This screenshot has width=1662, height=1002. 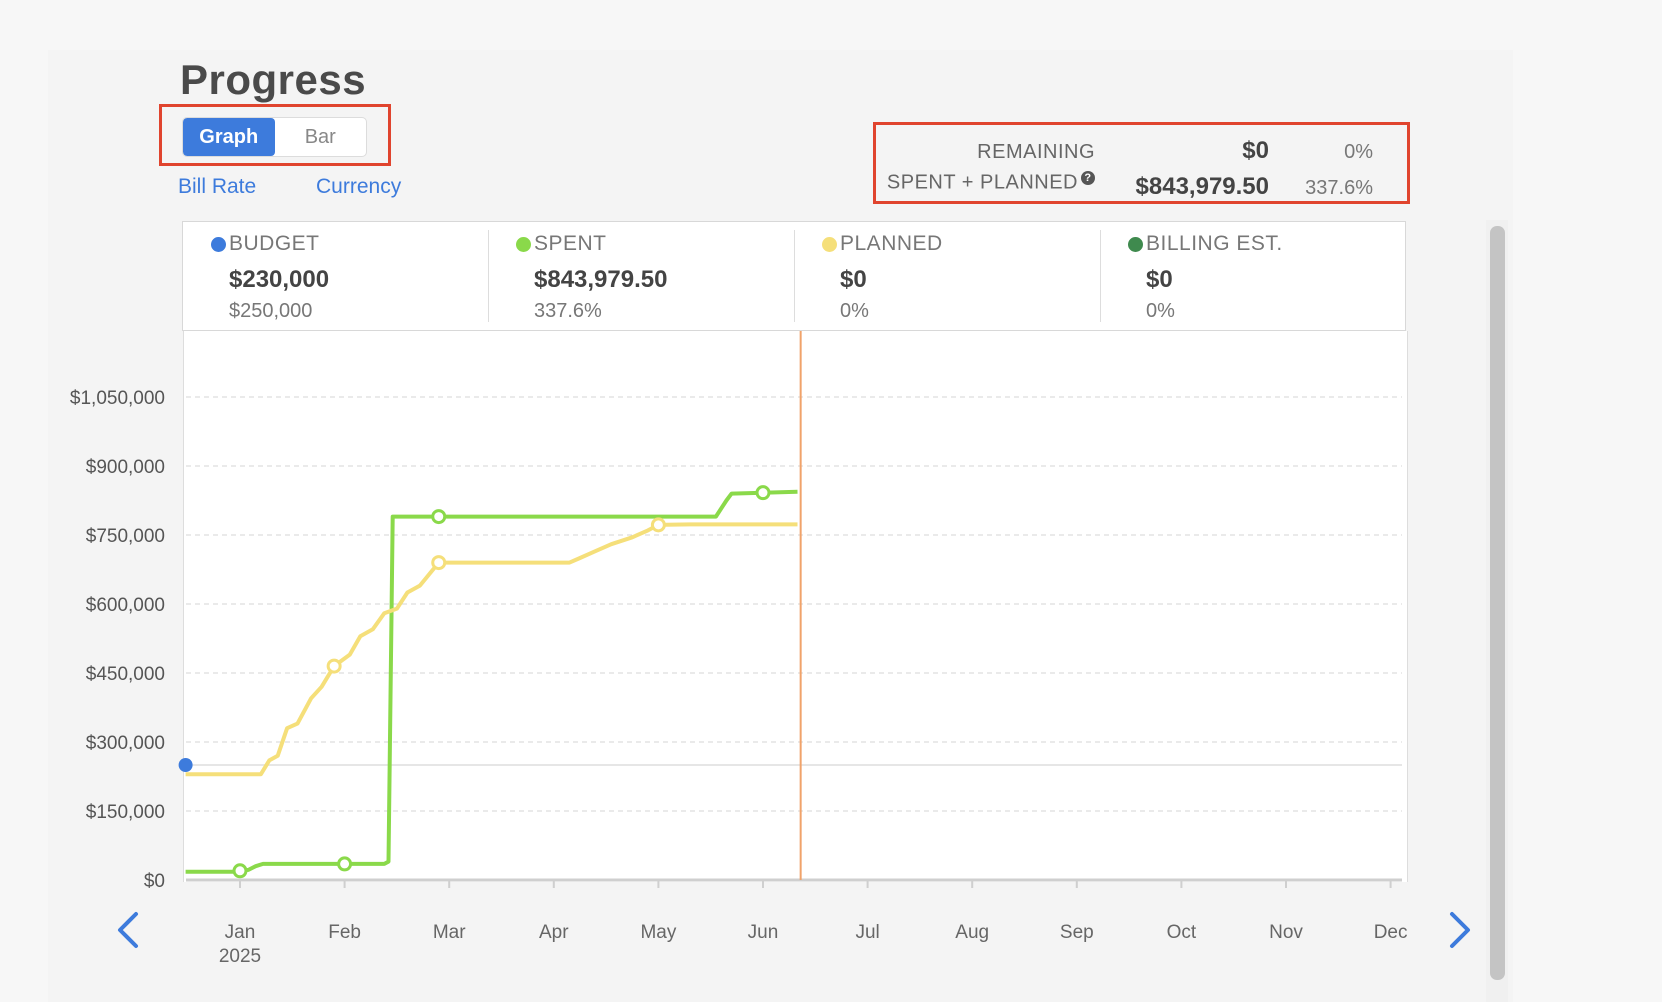 I want to click on legend-billing-est-sub: 0%, so click(x=1160, y=311).